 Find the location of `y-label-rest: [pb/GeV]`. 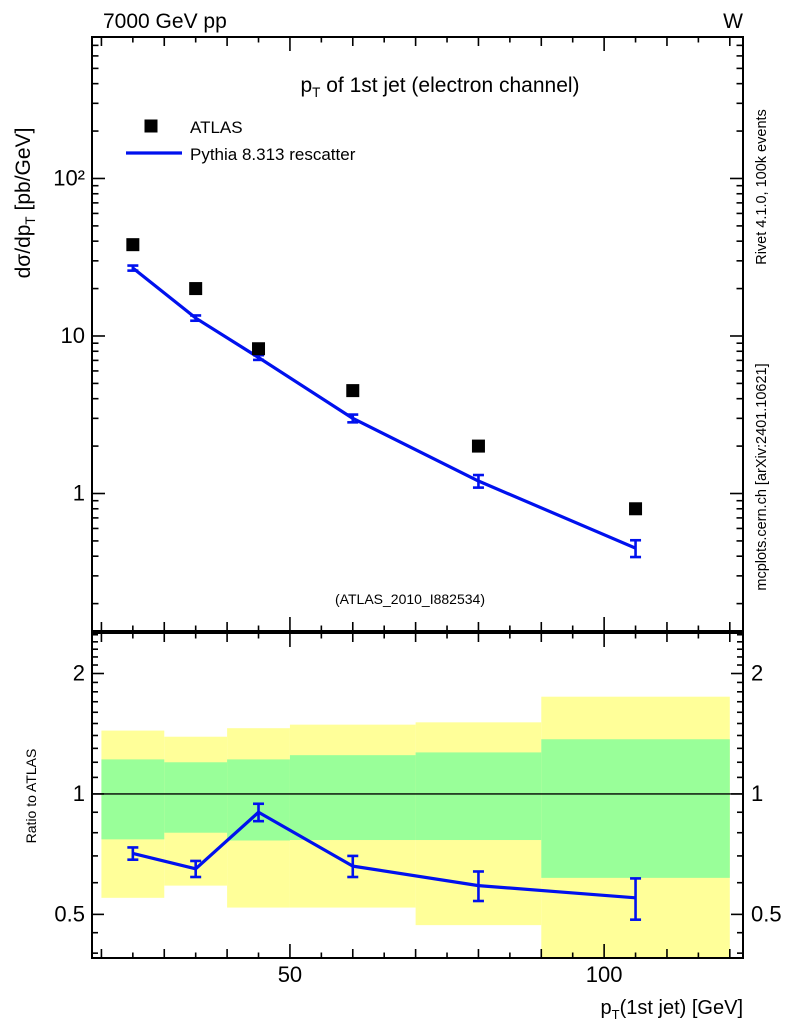

y-label-rest: [pb/GeV] is located at coordinates (23, 172).